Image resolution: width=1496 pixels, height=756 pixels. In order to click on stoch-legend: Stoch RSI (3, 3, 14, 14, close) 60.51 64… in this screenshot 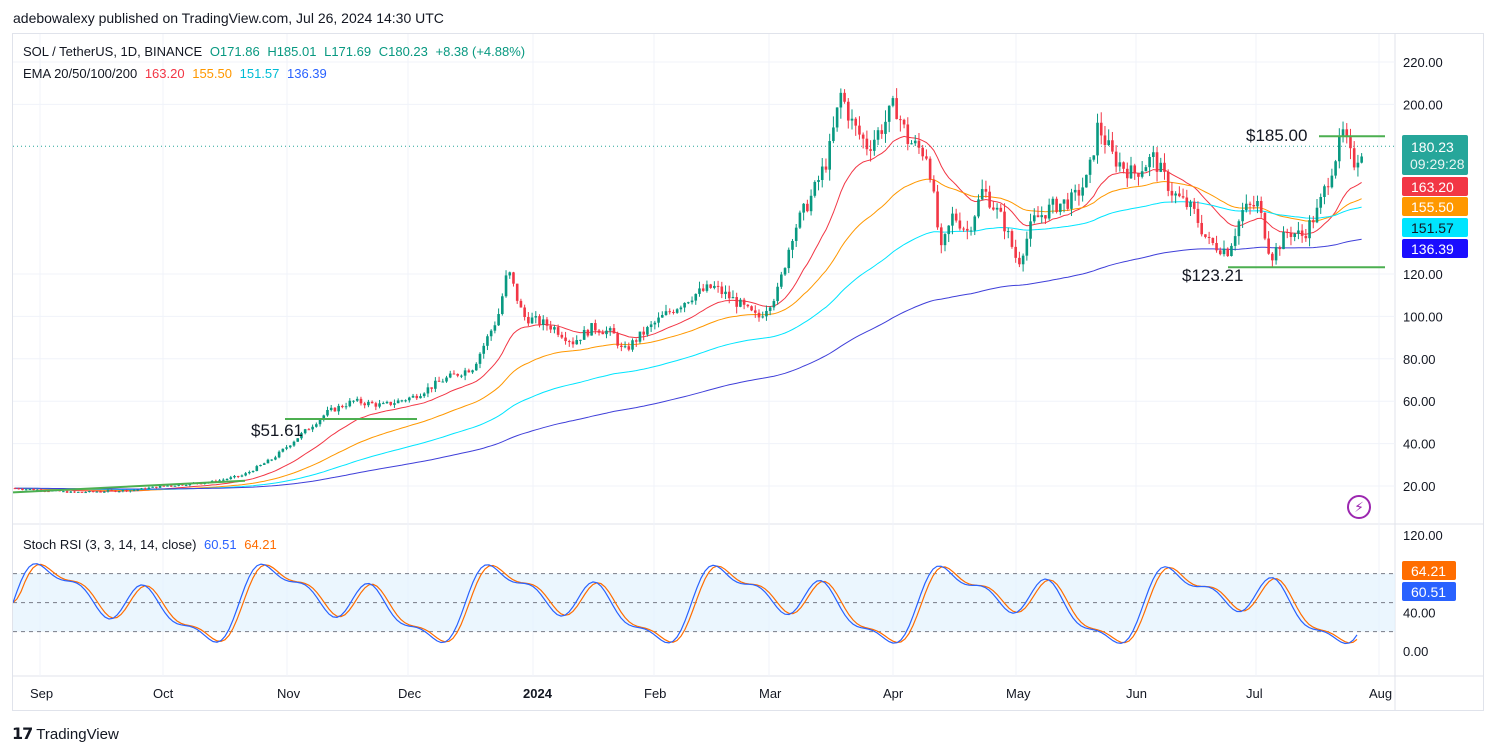, I will do `click(152, 544)`.